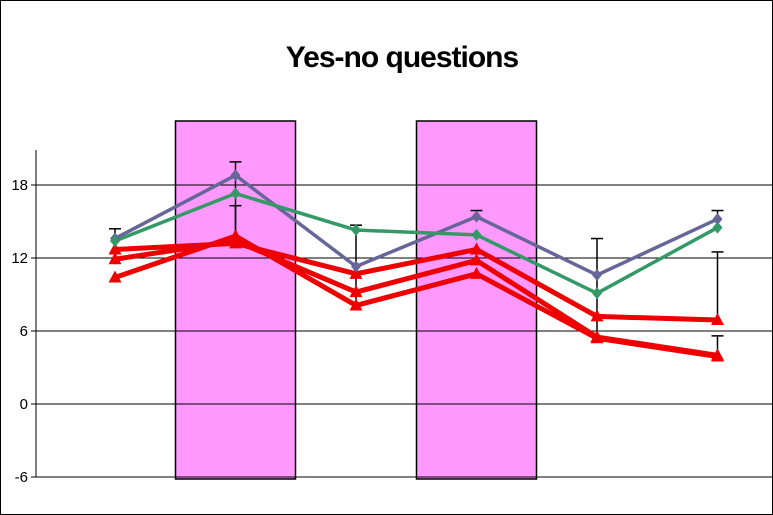 Image resolution: width=773 pixels, height=515 pixels. What do you see at coordinates (21, 477) in the screenshot?
I see `y-tick-label: -6` at bounding box center [21, 477].